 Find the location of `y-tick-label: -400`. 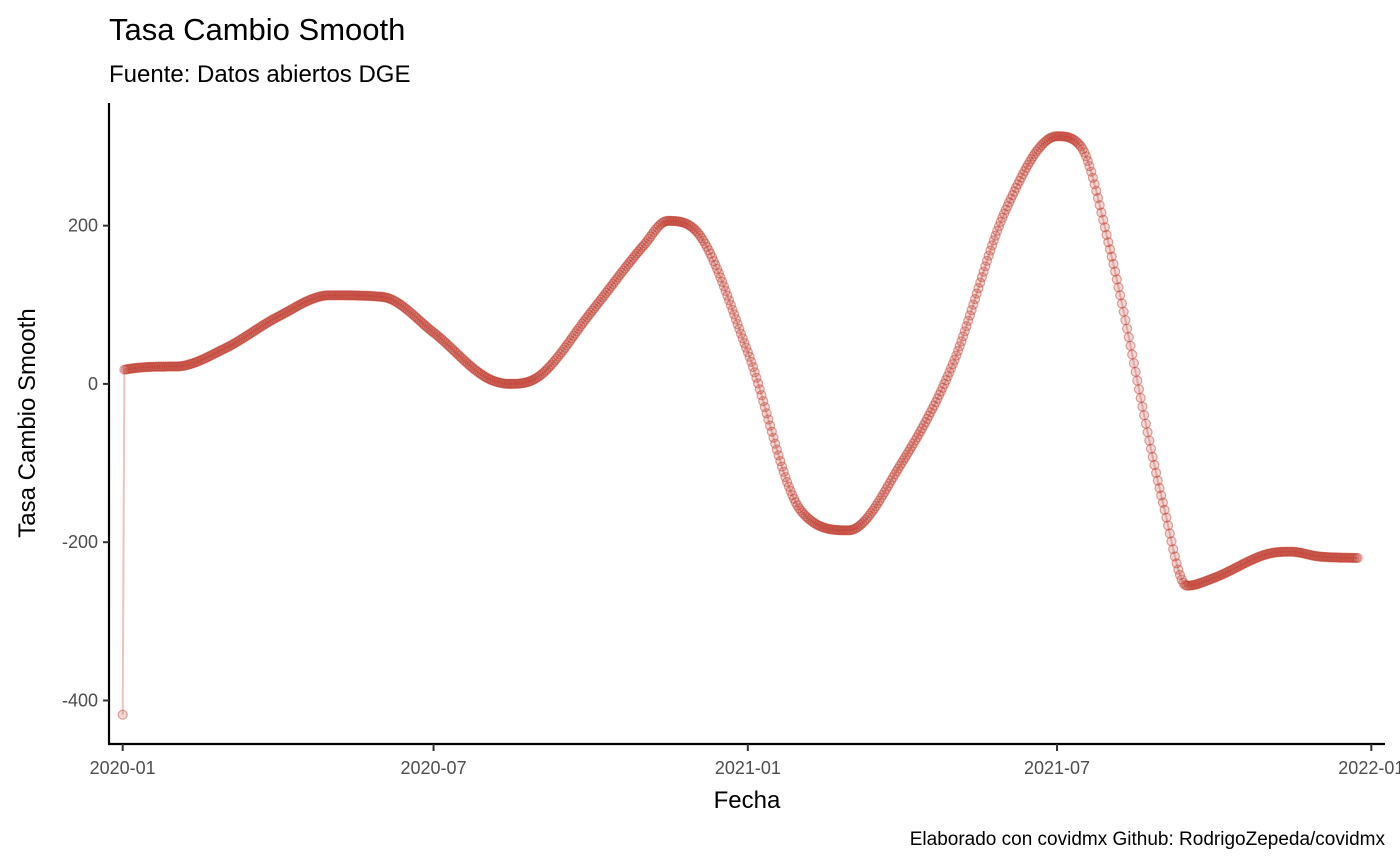

y-tick-label: -400 is located at coordinates (80, 700).